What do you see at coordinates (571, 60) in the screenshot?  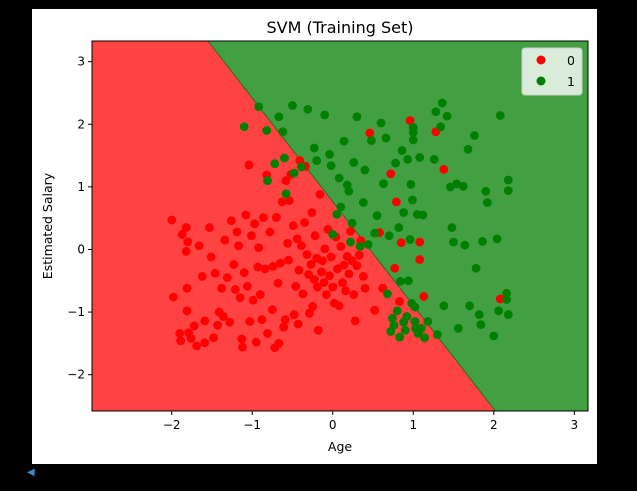 I see `legend-label-0: 0` at bounding box center [571, 60].